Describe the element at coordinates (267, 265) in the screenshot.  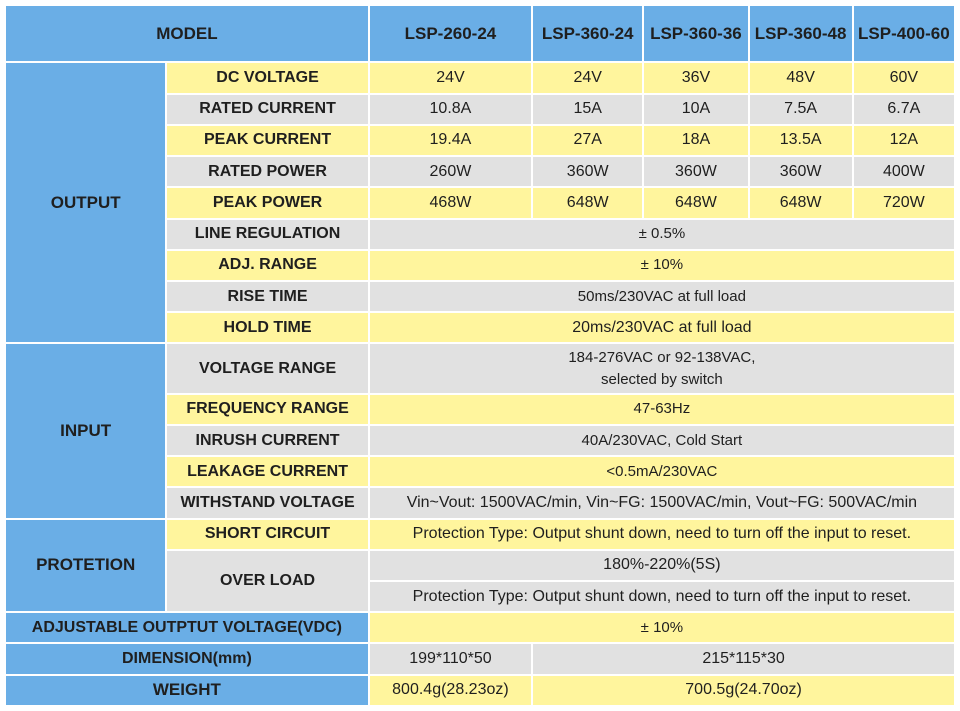
I see `row-label: ADJ. RANGE` at that location.